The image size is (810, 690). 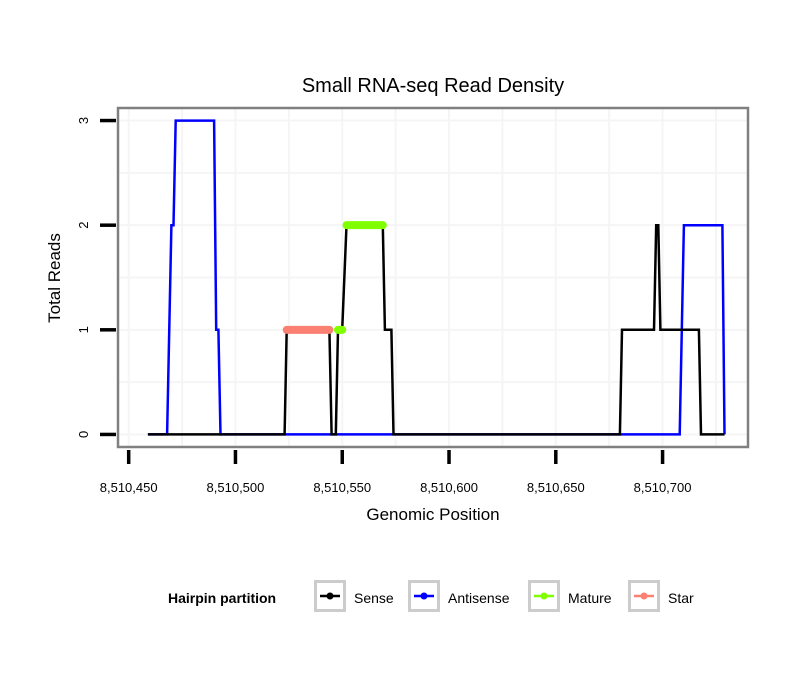 I want to click on legend-label-sense: Sense, so click(x=374, y=598).